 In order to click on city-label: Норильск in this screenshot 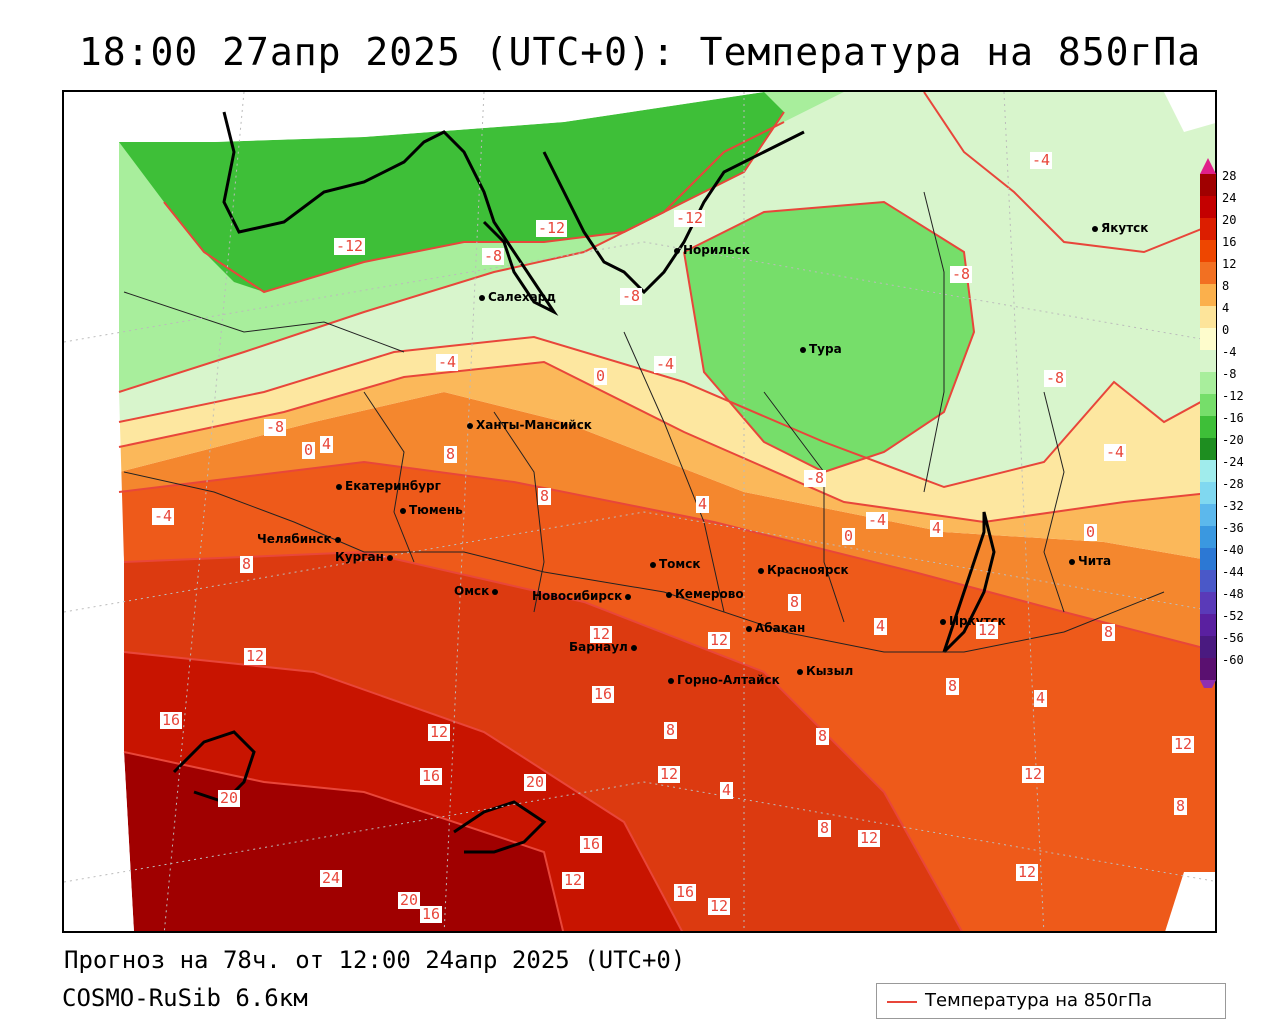, I will do `click(716, 250)`.